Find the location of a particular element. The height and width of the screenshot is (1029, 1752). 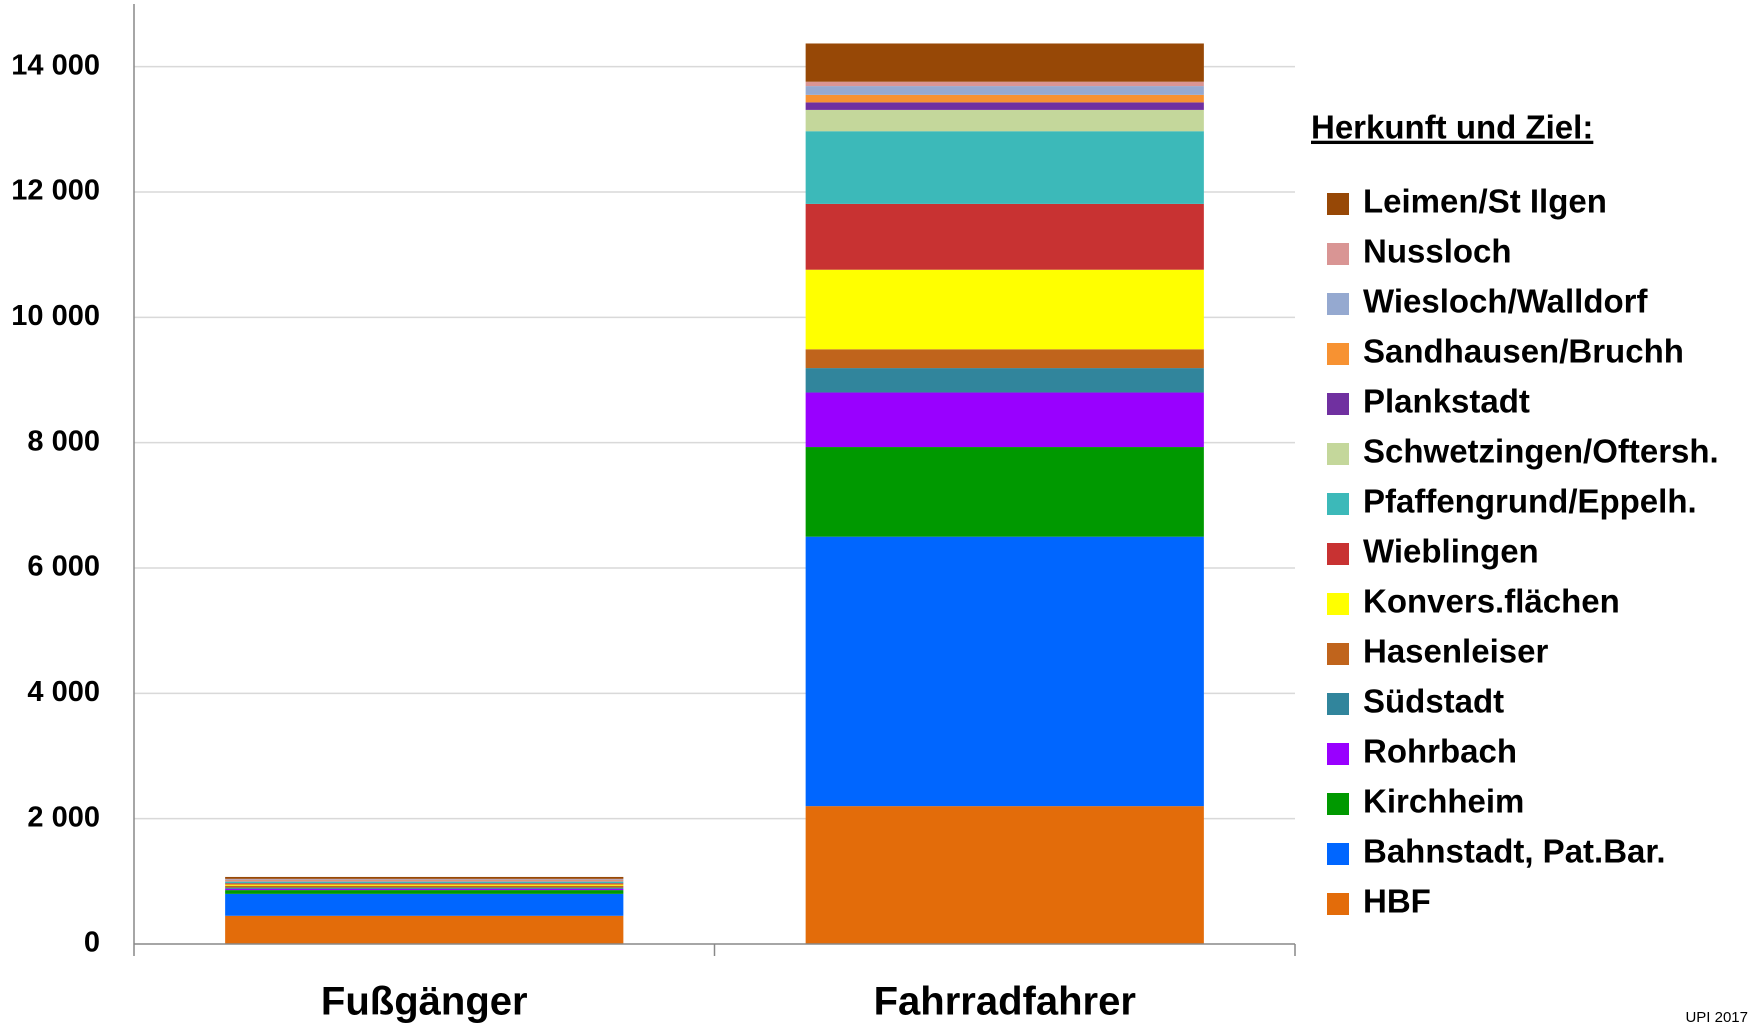

y-tick-label: 2 000 is located at coordinates (63, 817).